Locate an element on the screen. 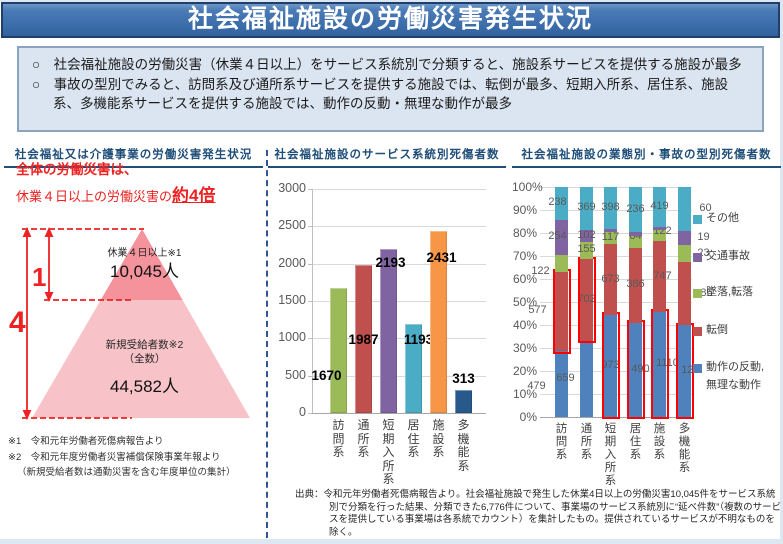 The width and height of the screenshot is (783, 544). slide-right-edge is located at coordinates (781, 272).